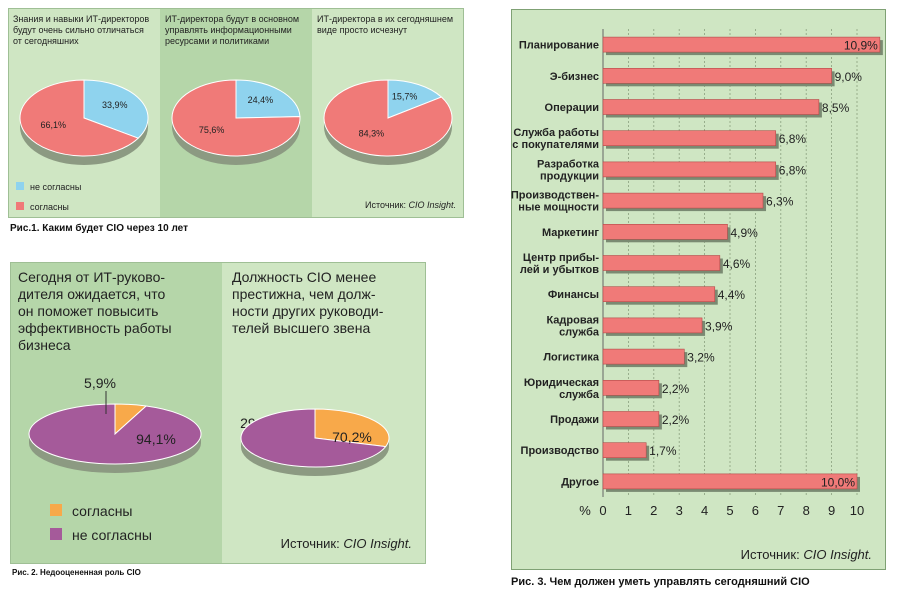 This screenshot has width=898, height=601. Describe the element at coordinates (780, 510) in the screenshot. I see `figure-3-xtick-label-7: 7` at that location.